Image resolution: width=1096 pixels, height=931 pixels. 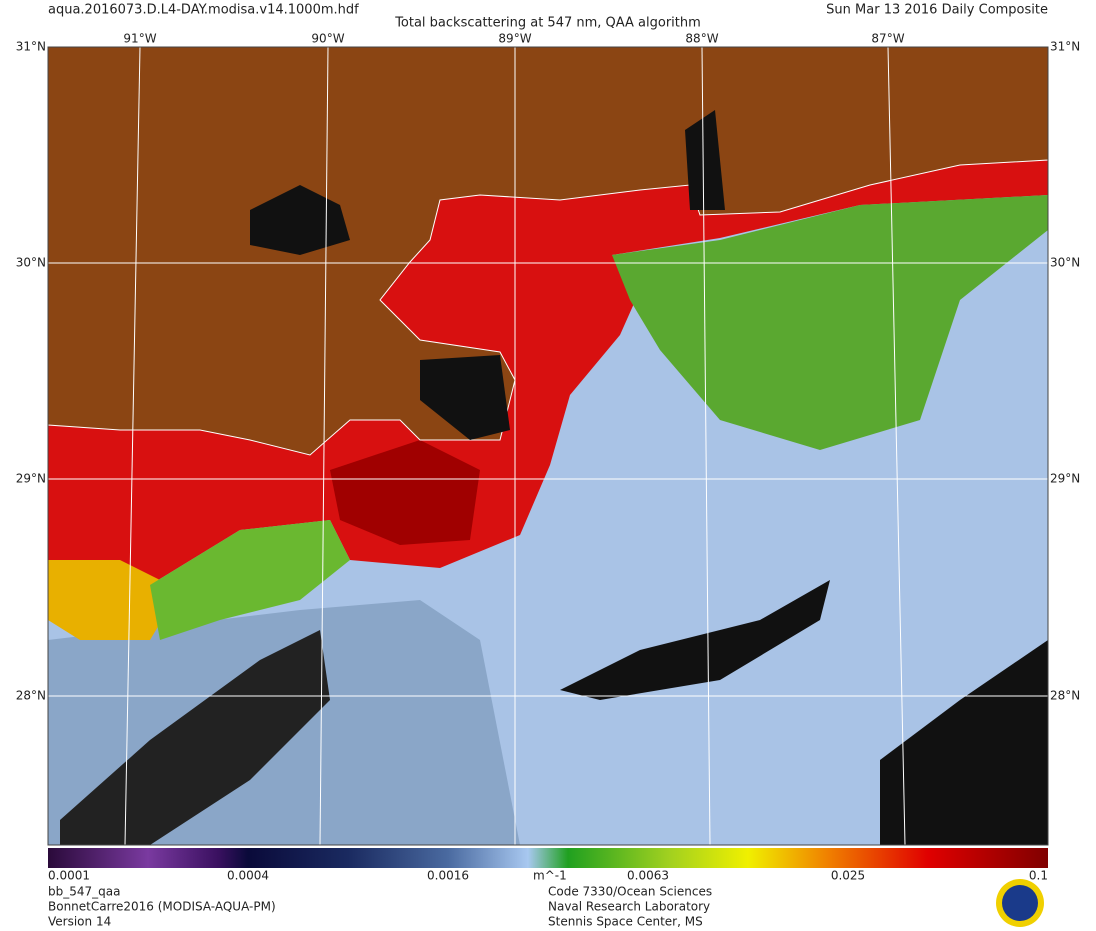 I want to click on colorbar-unit: m^-1, so click(x=550, y=876).